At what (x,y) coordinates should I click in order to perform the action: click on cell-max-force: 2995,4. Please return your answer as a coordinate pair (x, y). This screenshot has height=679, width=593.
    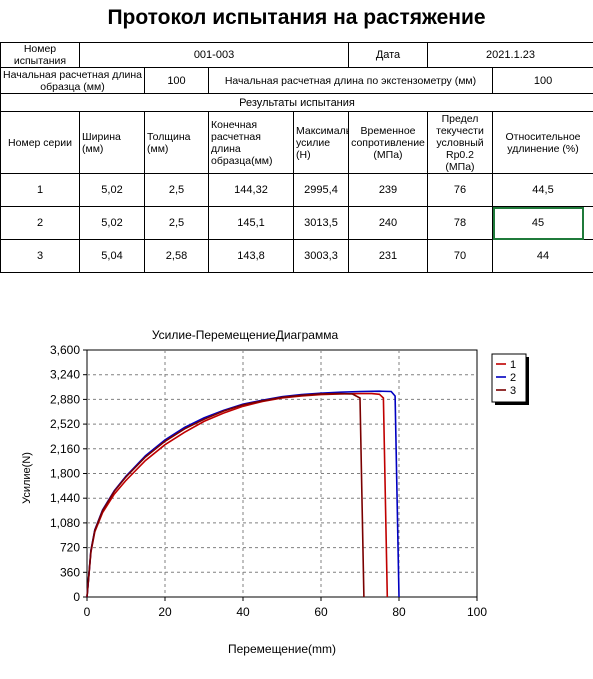
    Looking at the image, I should click on (321, 190).